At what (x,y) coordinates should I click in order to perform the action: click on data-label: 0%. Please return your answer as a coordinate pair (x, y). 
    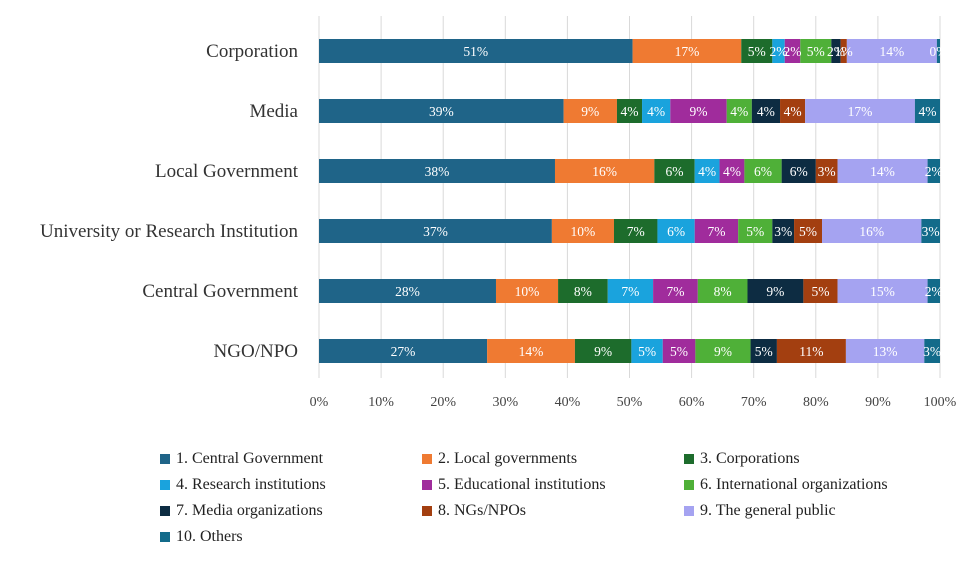
    Looking at the image, I should click on (938, 51).